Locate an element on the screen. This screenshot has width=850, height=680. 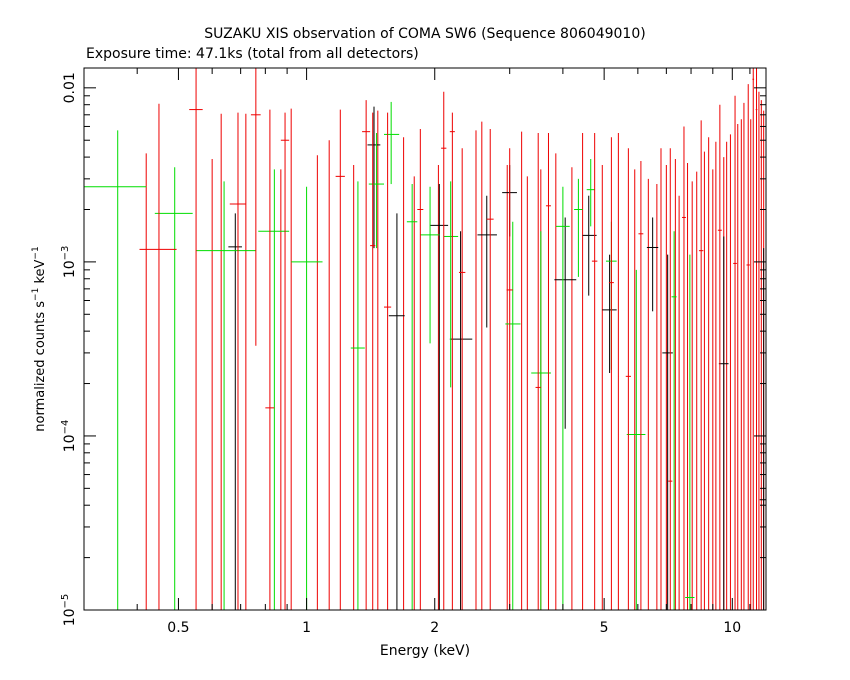
y-tick-exponent: −5 is located at coordinates (65, 601).